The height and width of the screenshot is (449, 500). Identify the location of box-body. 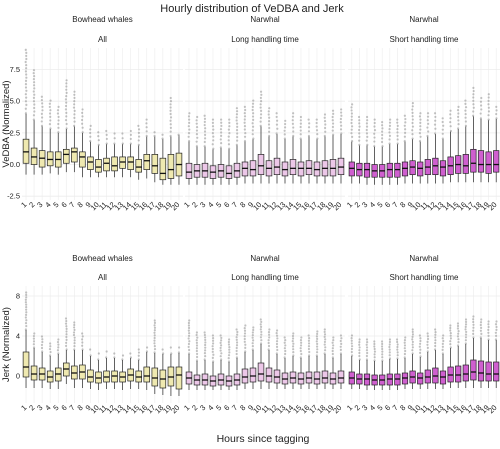
(147, 162).